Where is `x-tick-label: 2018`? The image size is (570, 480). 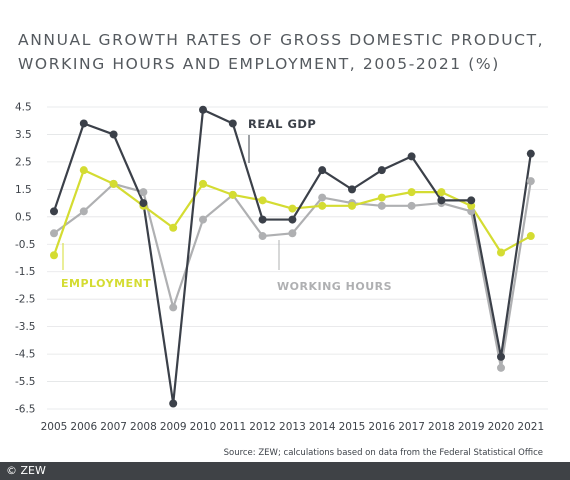
x-tick-label: 2018 is located at coordinates (441, 427).